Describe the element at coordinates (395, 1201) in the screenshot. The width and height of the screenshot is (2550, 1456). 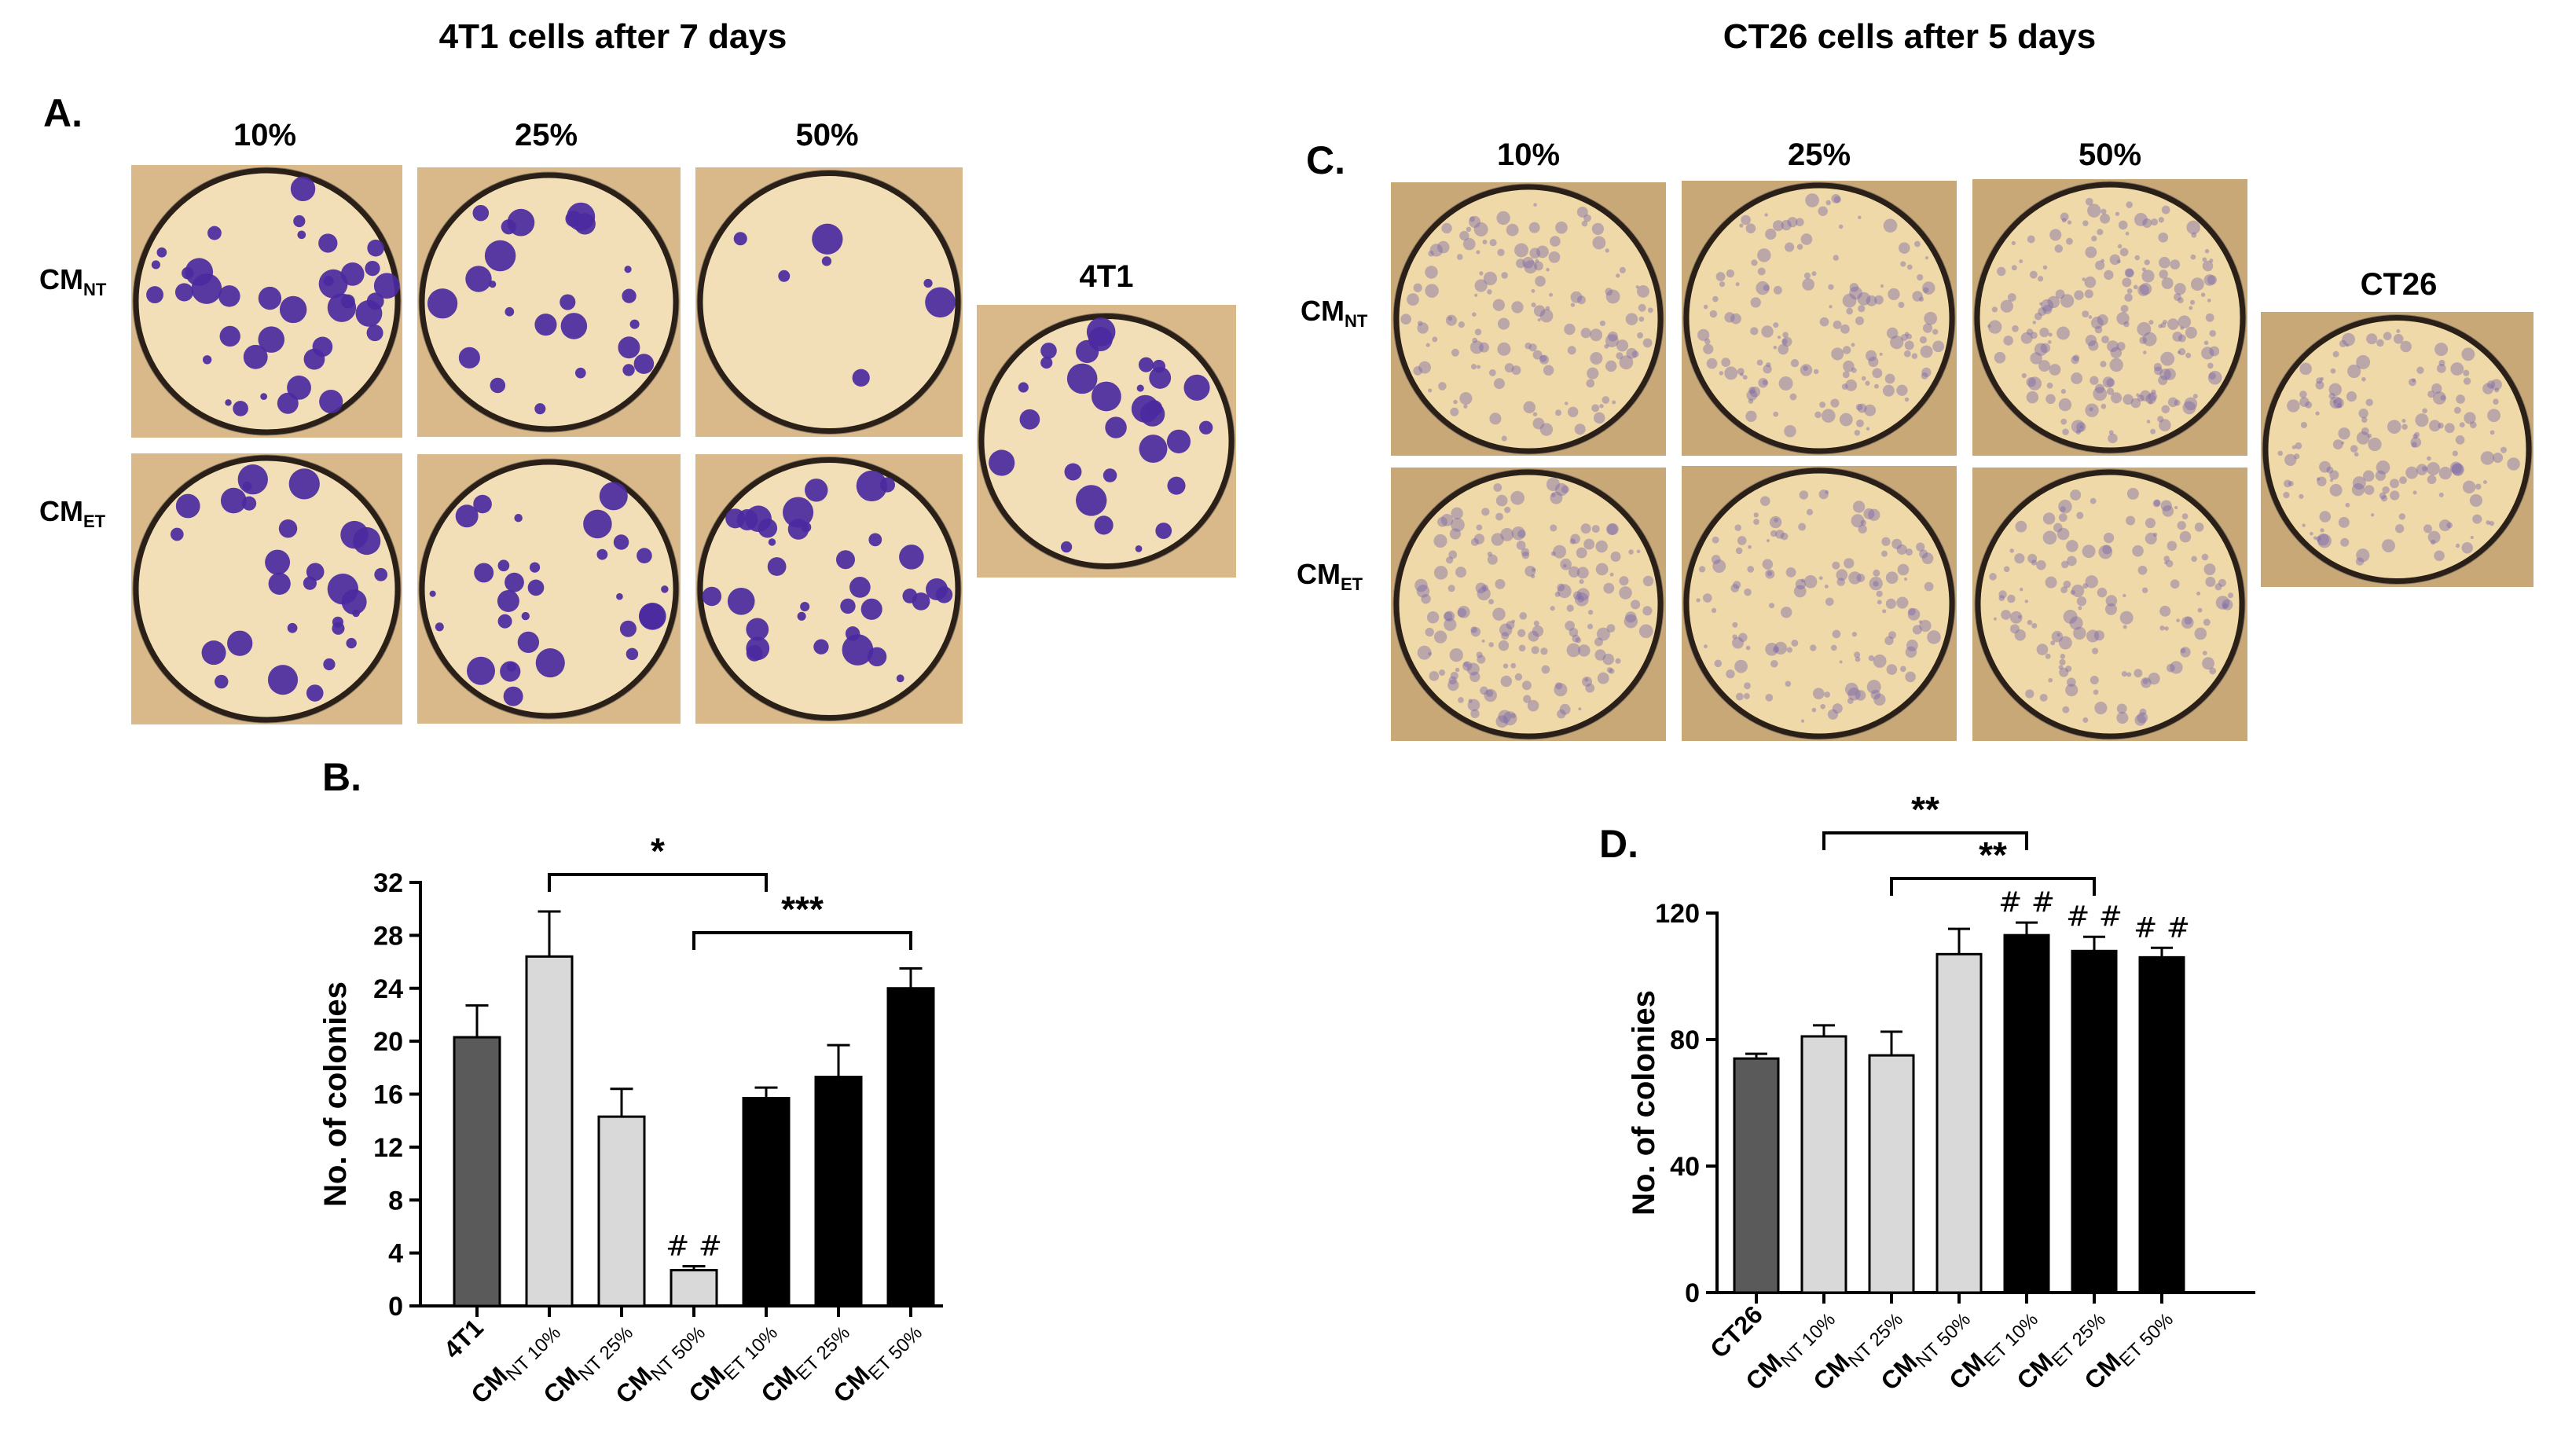
I see `chart-b-y-tick-label: 8` at that location.